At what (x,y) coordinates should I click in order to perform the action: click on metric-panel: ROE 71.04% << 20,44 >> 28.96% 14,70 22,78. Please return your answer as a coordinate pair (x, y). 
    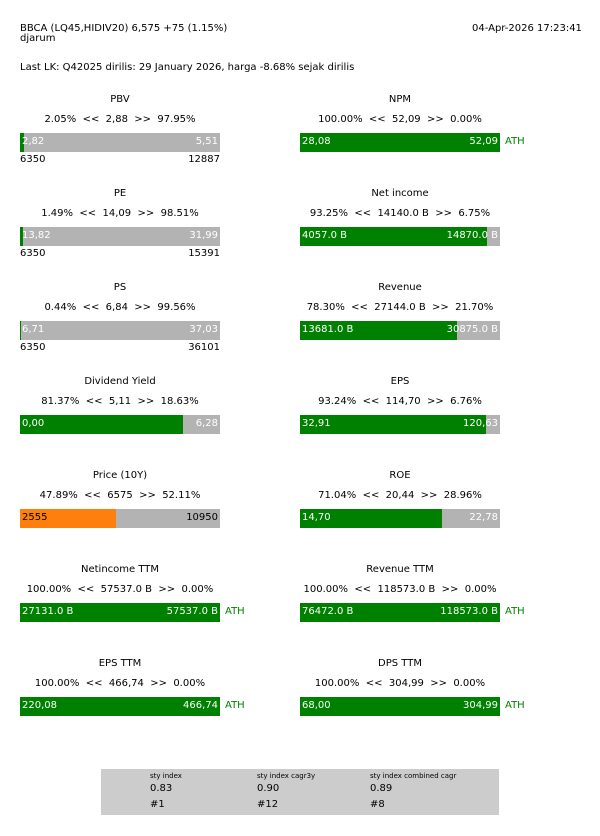
    Looking at the image, I should click on (420, 493).